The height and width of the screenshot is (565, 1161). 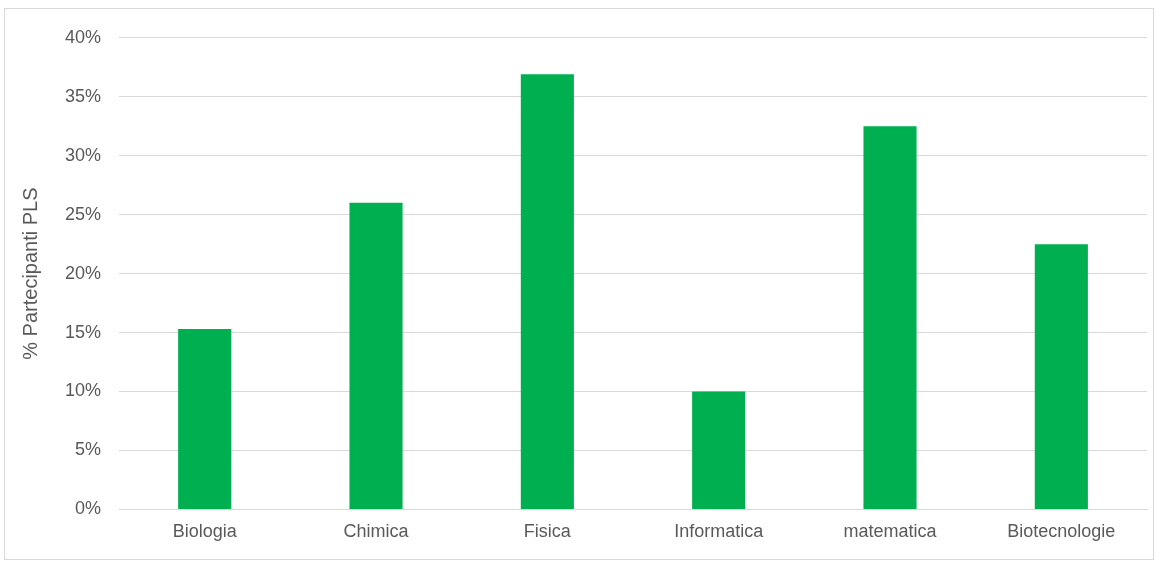 I want to click on x-tick-label: Biotecnologie, so click(x=1061, y=531).